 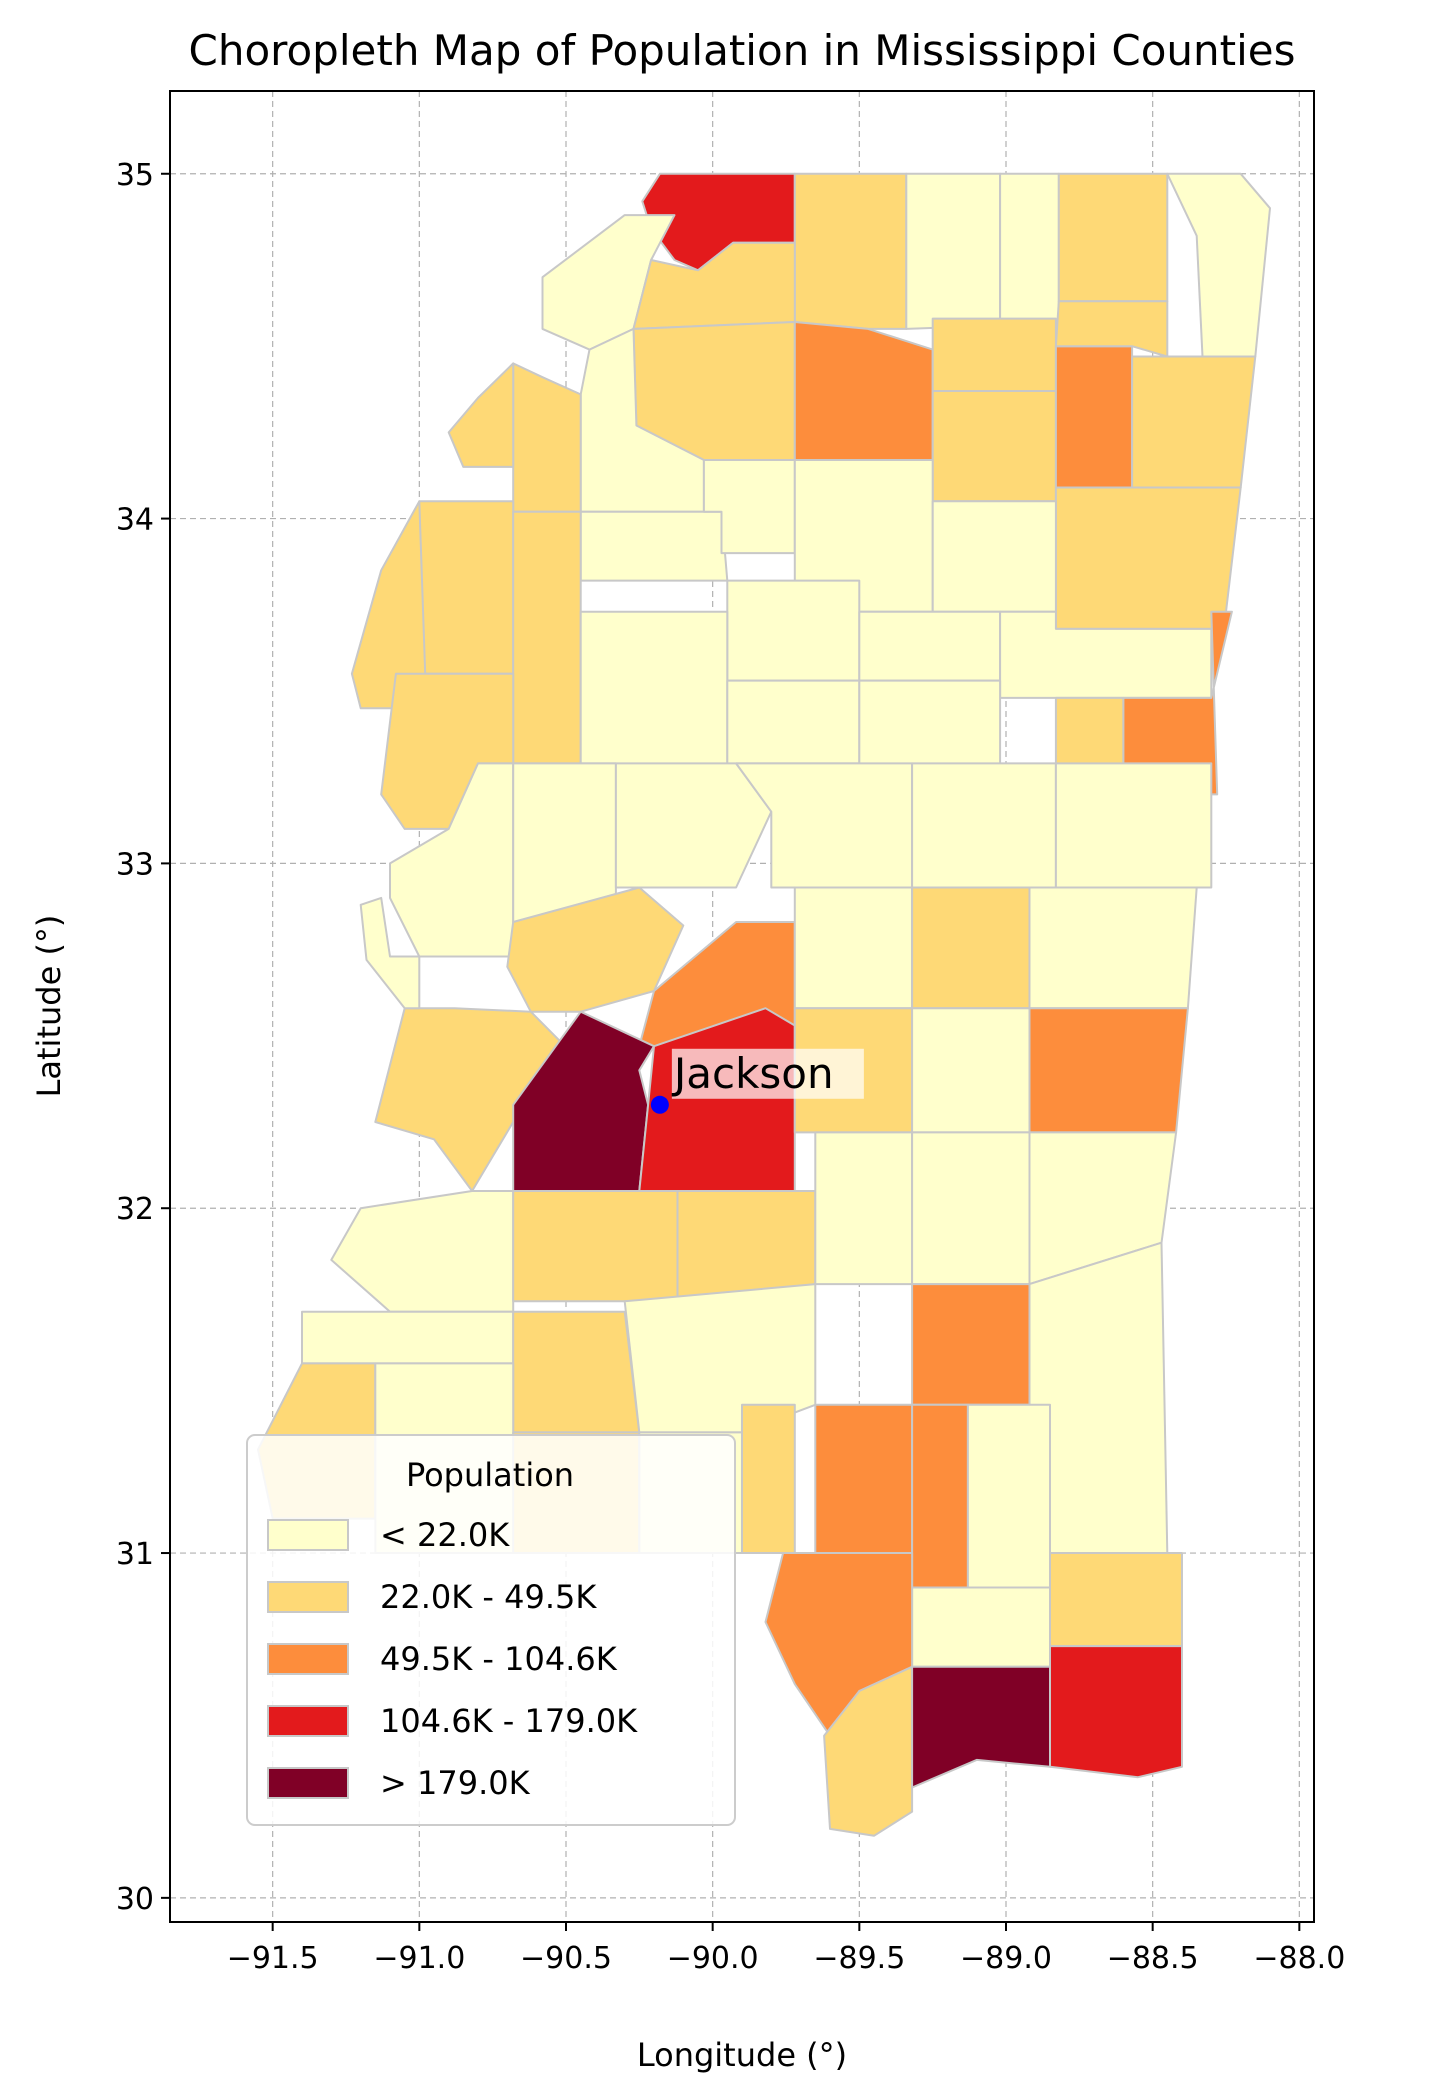 I want to click on y-tick-label: 34, so click(x=135, y=520).